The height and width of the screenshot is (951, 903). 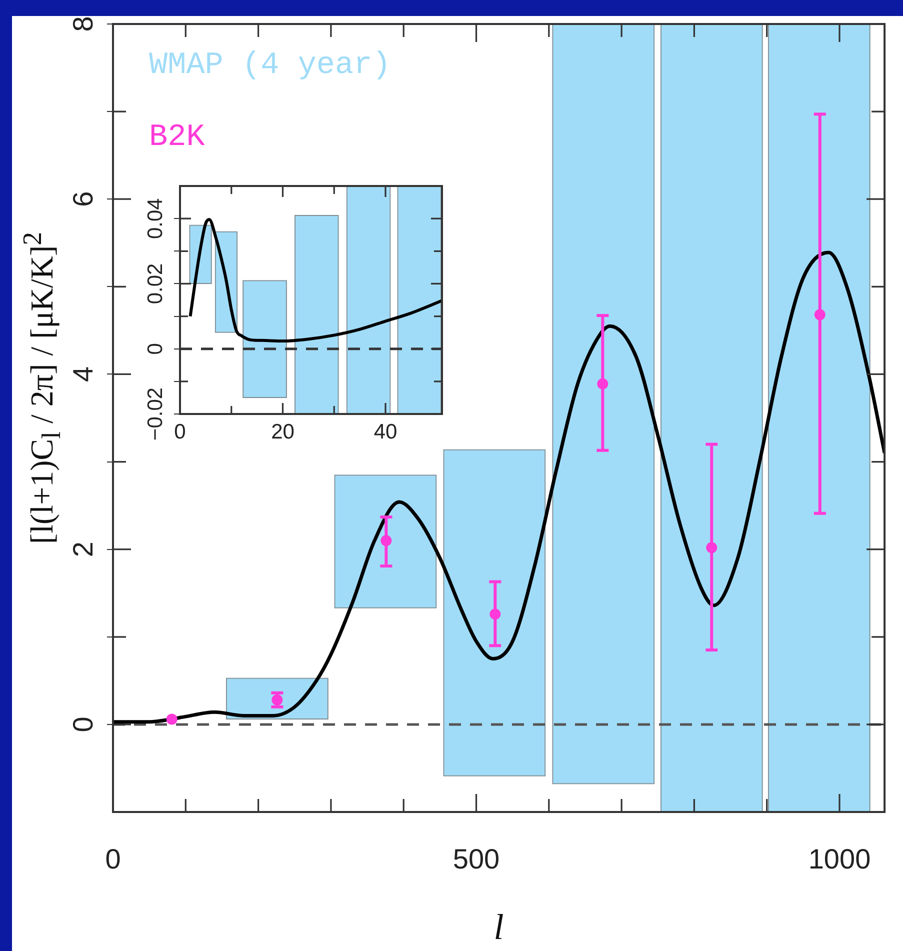 I want to click on point, so click(x=172, y=719).